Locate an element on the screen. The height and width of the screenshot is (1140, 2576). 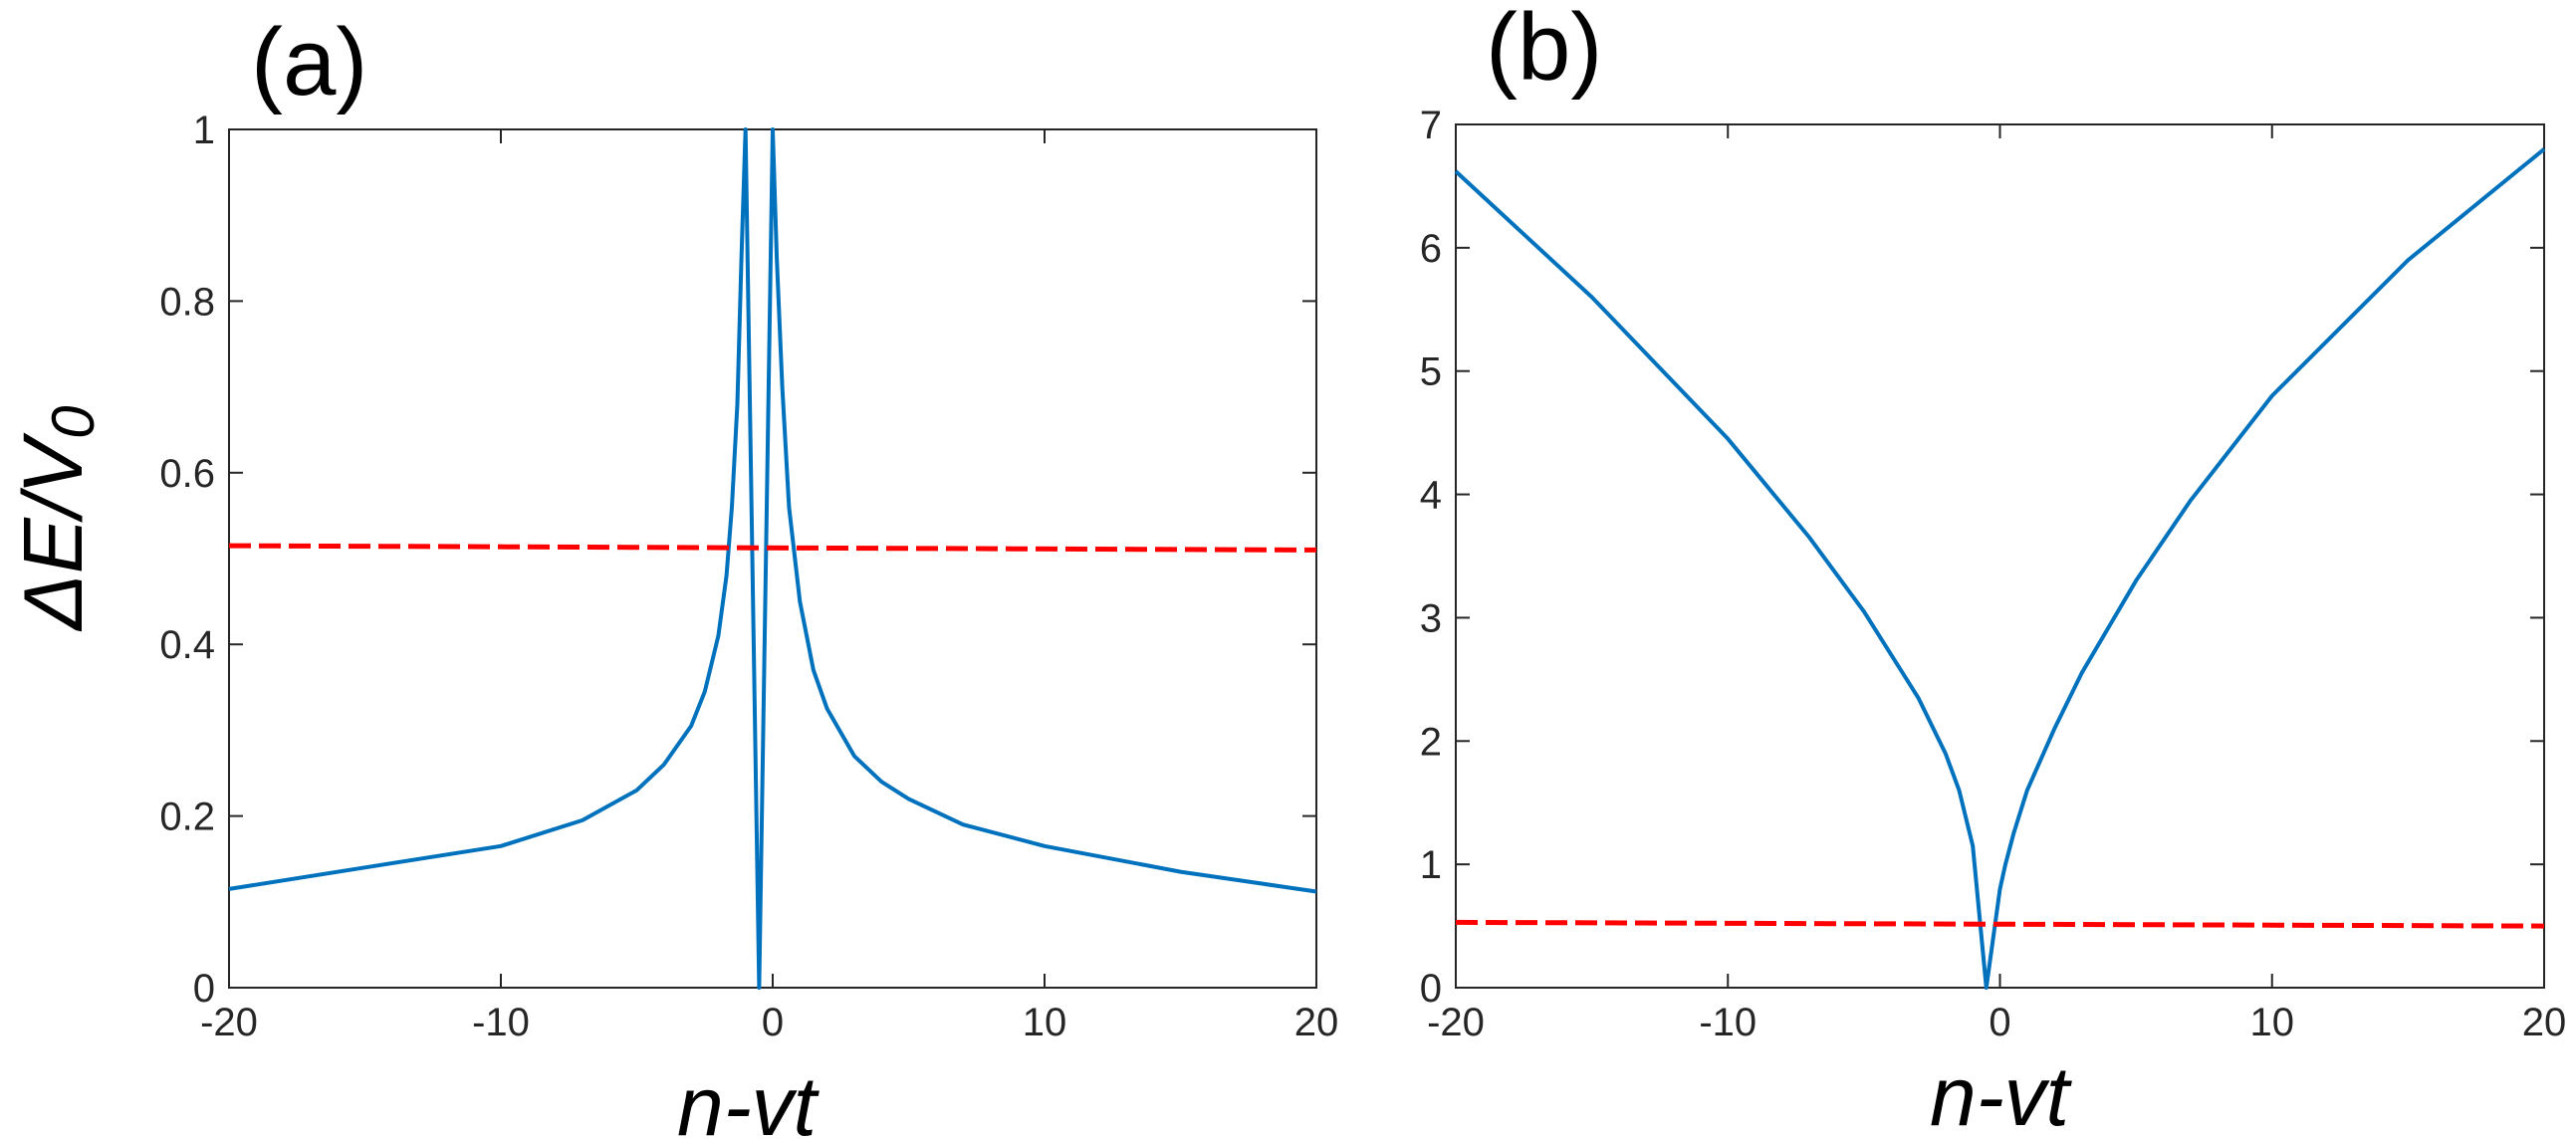
panel-a-label: (a) is located at coordinates (309, 62).